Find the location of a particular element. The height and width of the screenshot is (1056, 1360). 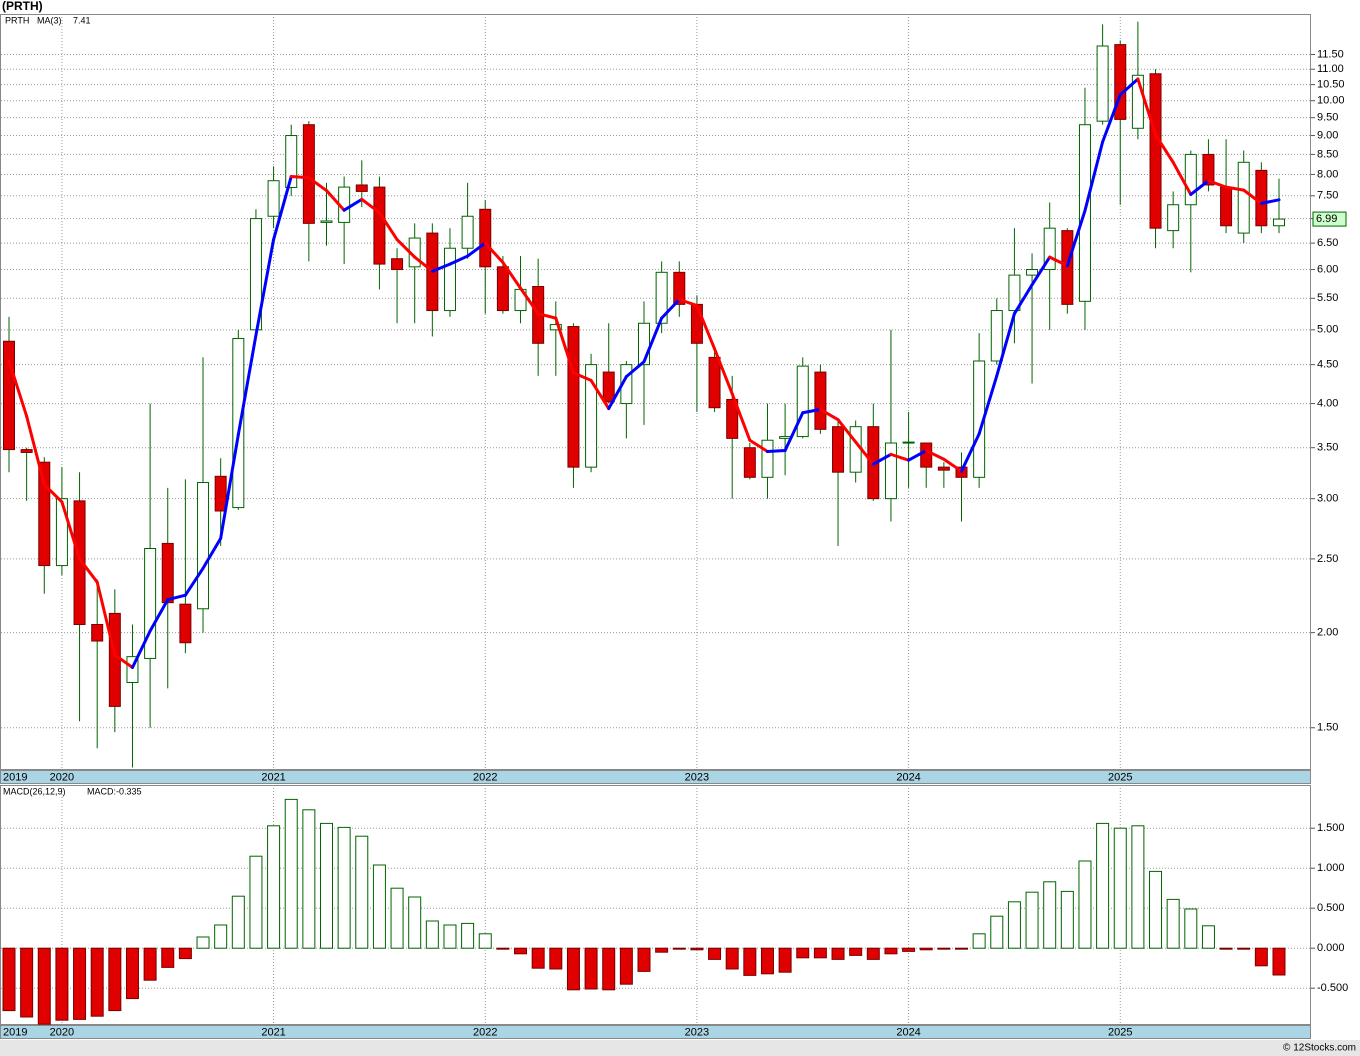

y-tick-label: 8.50 is located at coordinates (1327, 154).